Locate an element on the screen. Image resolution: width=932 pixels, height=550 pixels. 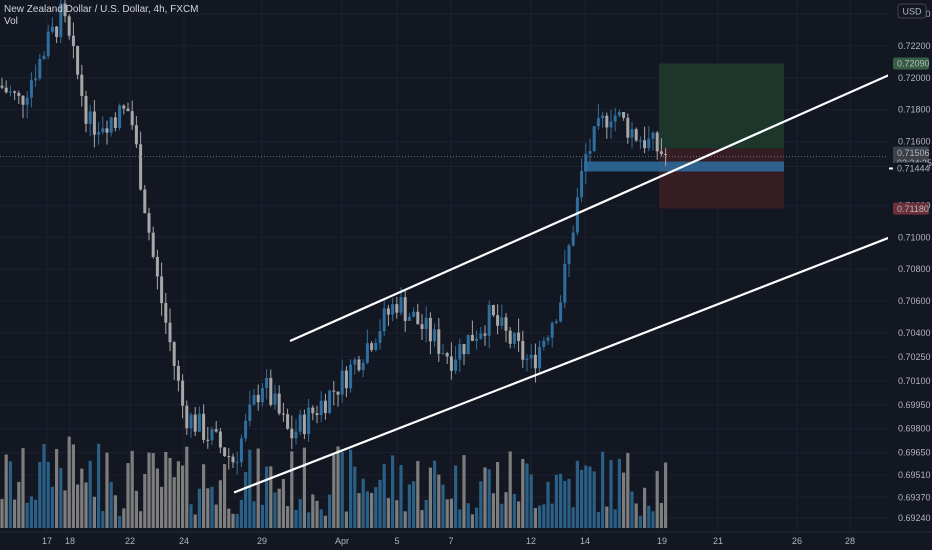
price-axis-background is located at coordinates (910, 275).